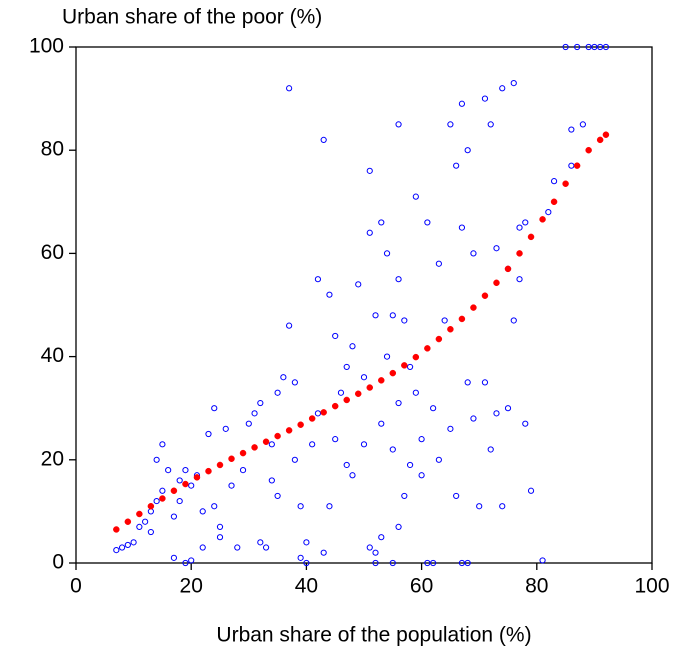 The image size is (680, 652). Describe the element at coordinates (536, 586) in the screenshot. I see `x-tick-label: 80` at that location.